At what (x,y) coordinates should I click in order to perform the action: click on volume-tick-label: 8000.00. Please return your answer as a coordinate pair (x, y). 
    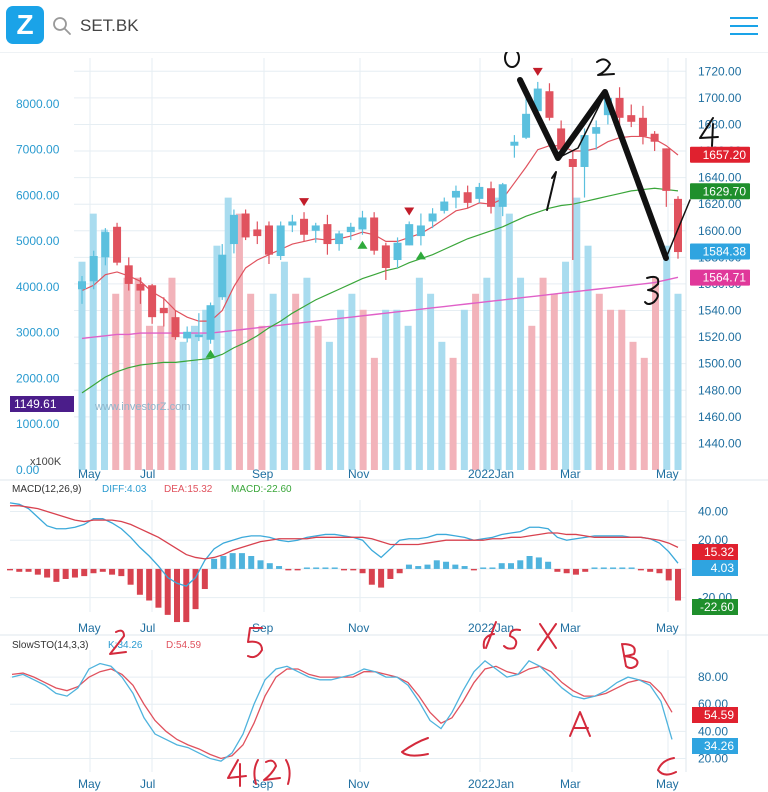
    Looking at the image, I should click on (38, 104).